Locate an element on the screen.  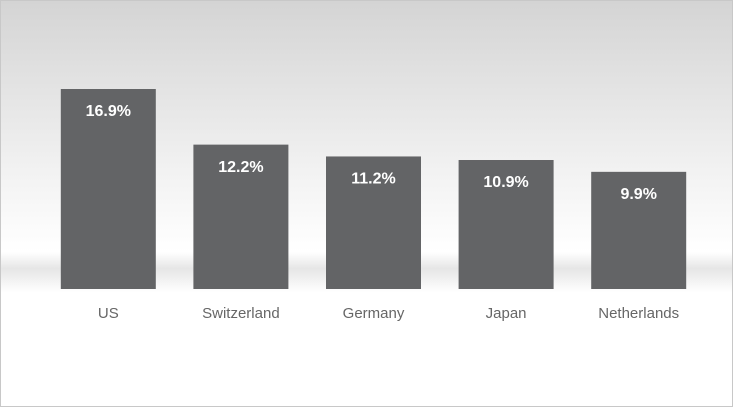
value-label: 10.9% is located at coordinates (505, 182).